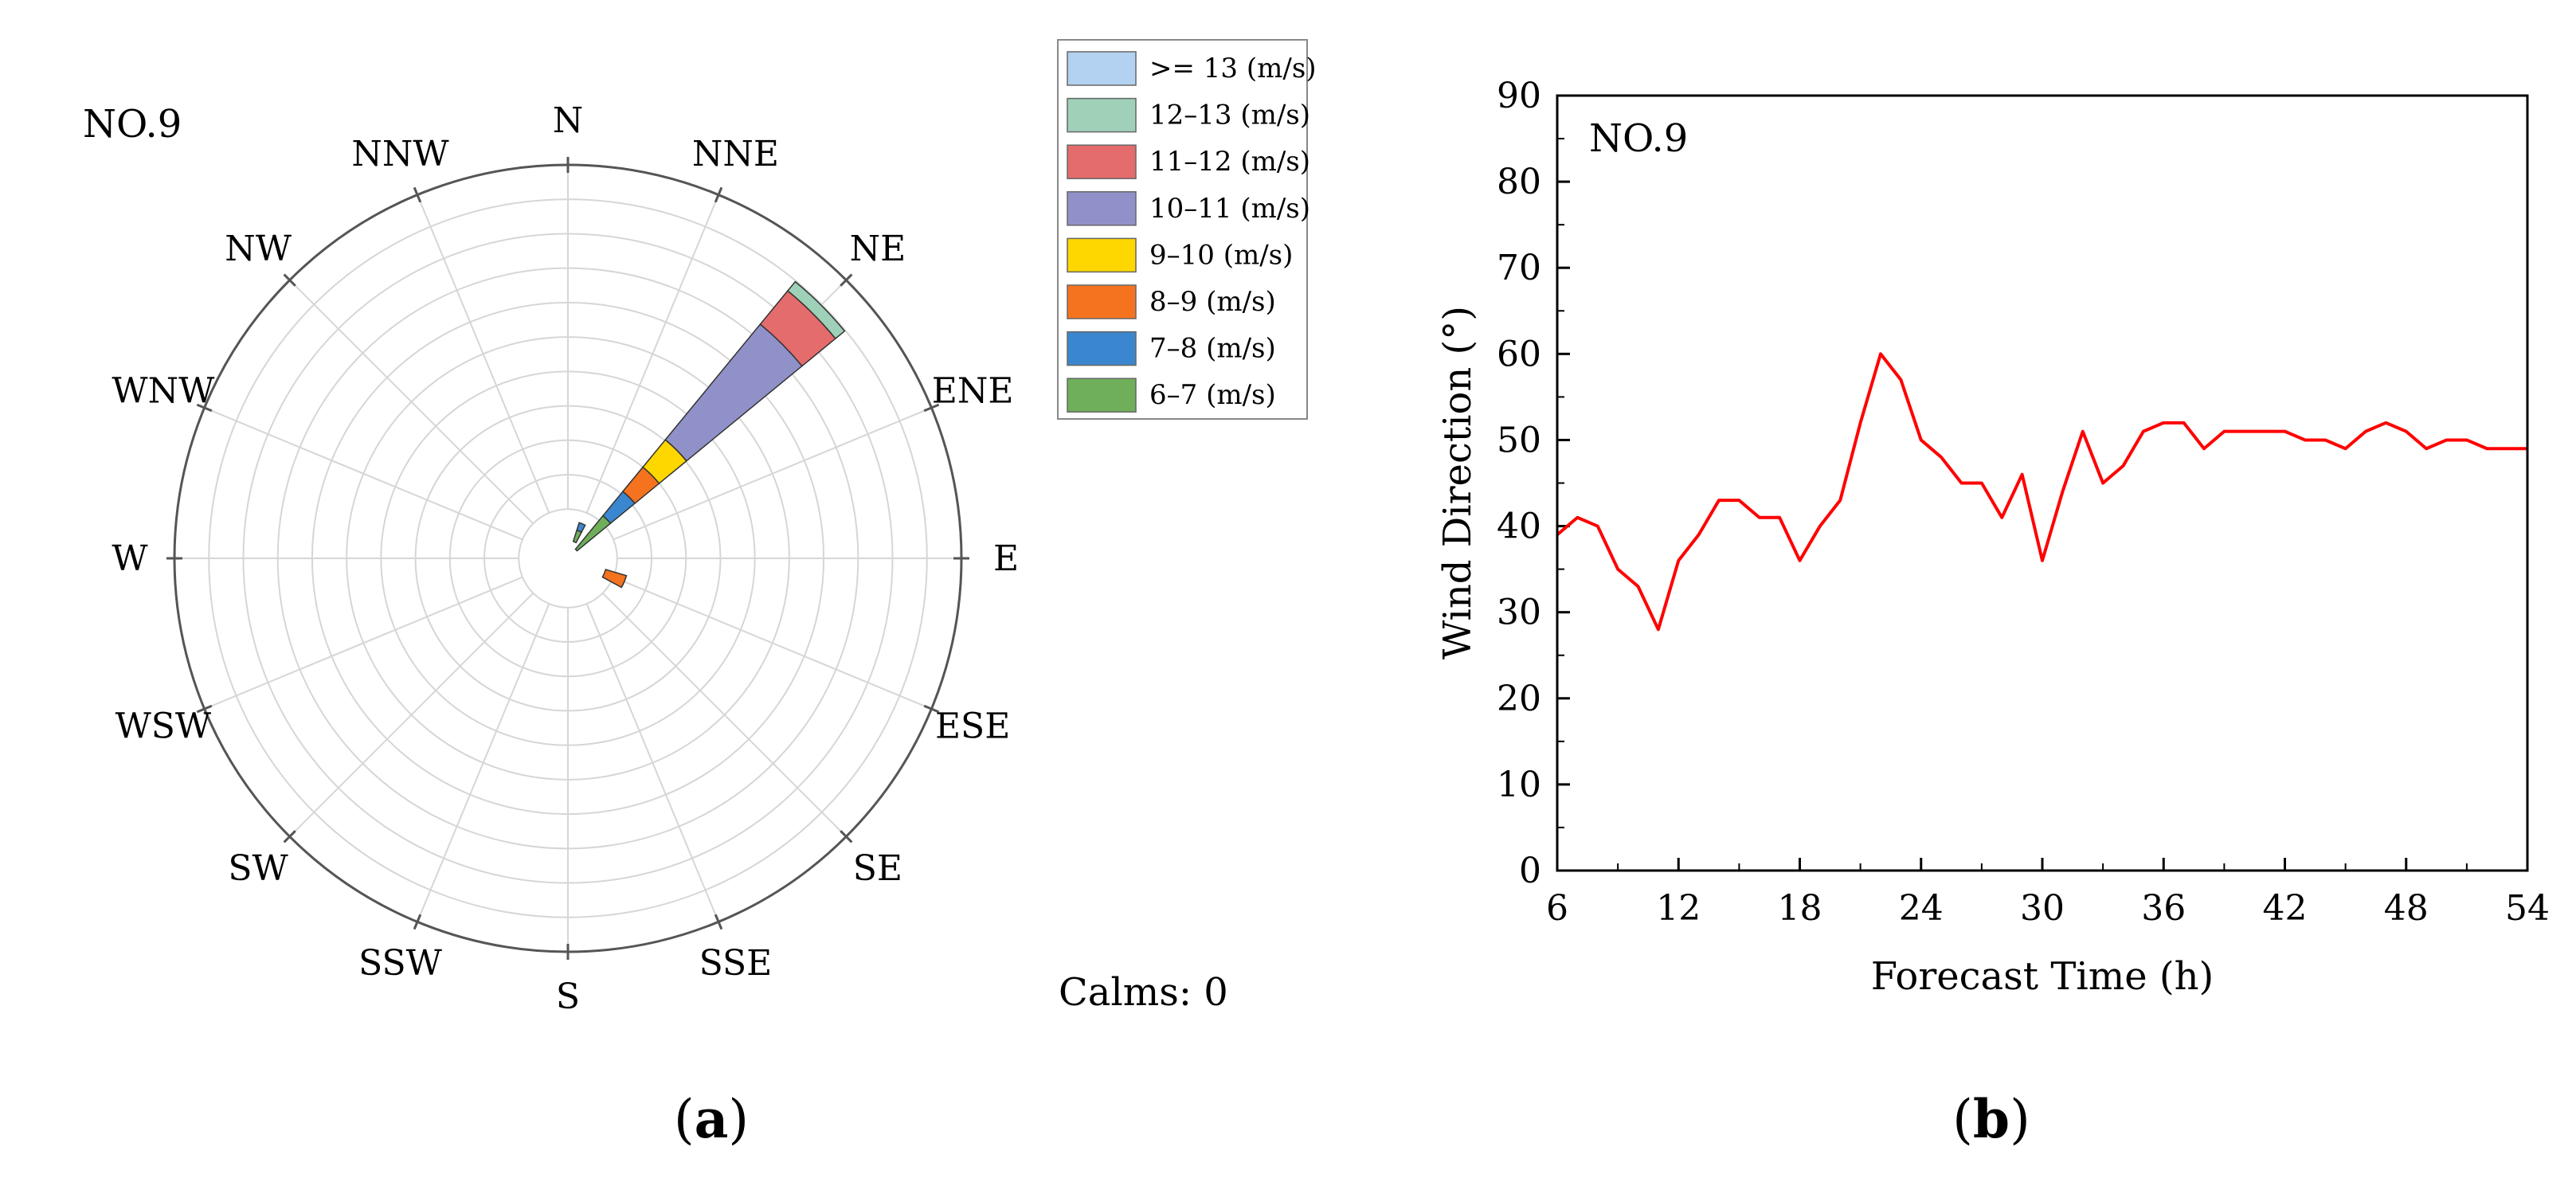 The image size is (2576, 1178). I want to click on direction-label-sw: SW, so click(258, 868).